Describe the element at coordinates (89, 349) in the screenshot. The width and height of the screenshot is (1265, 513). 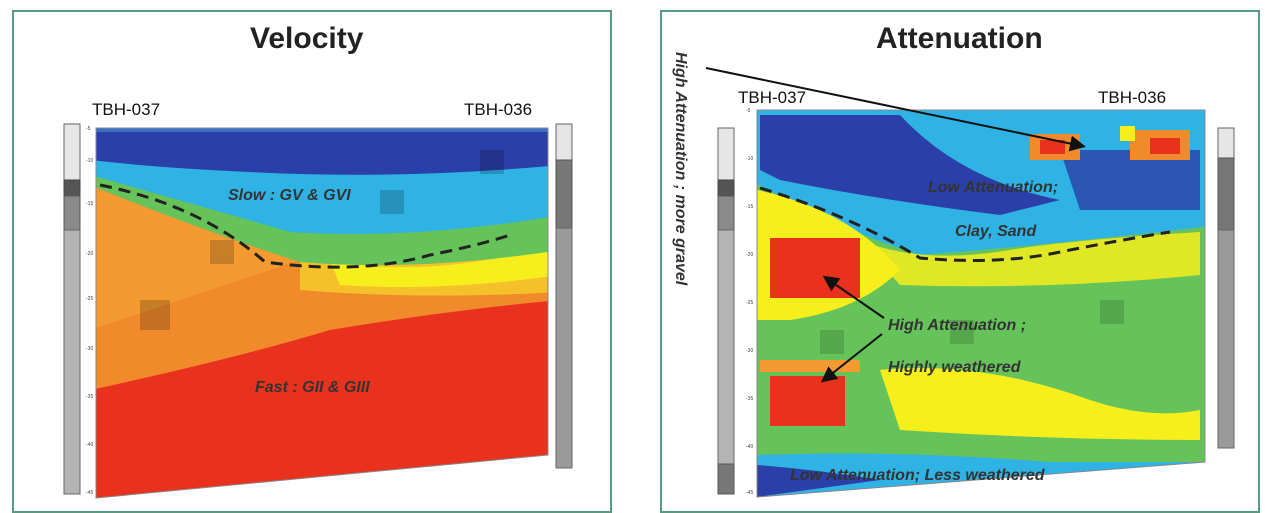
I see `velocity-tick-label: -30` at that location.